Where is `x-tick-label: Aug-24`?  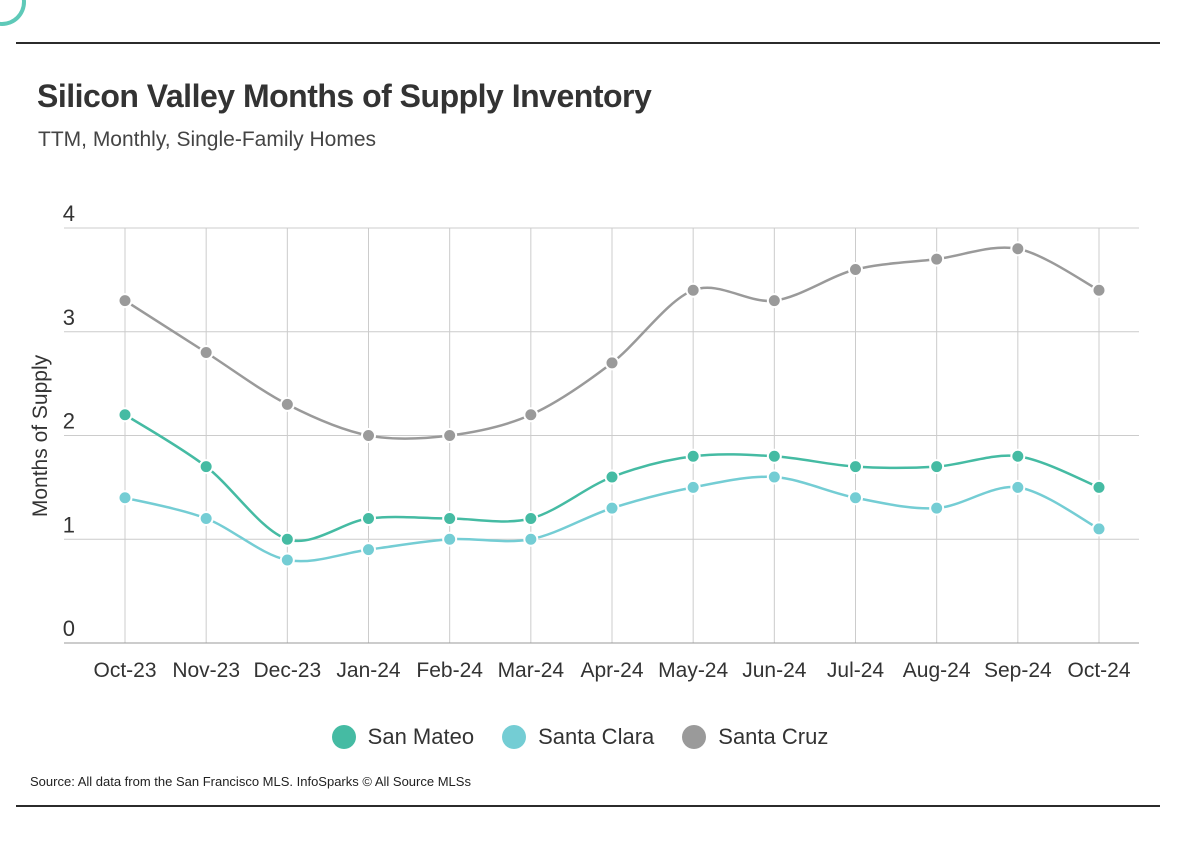 x-tick-label: Aug-24 is located at coordinates (937, 670).